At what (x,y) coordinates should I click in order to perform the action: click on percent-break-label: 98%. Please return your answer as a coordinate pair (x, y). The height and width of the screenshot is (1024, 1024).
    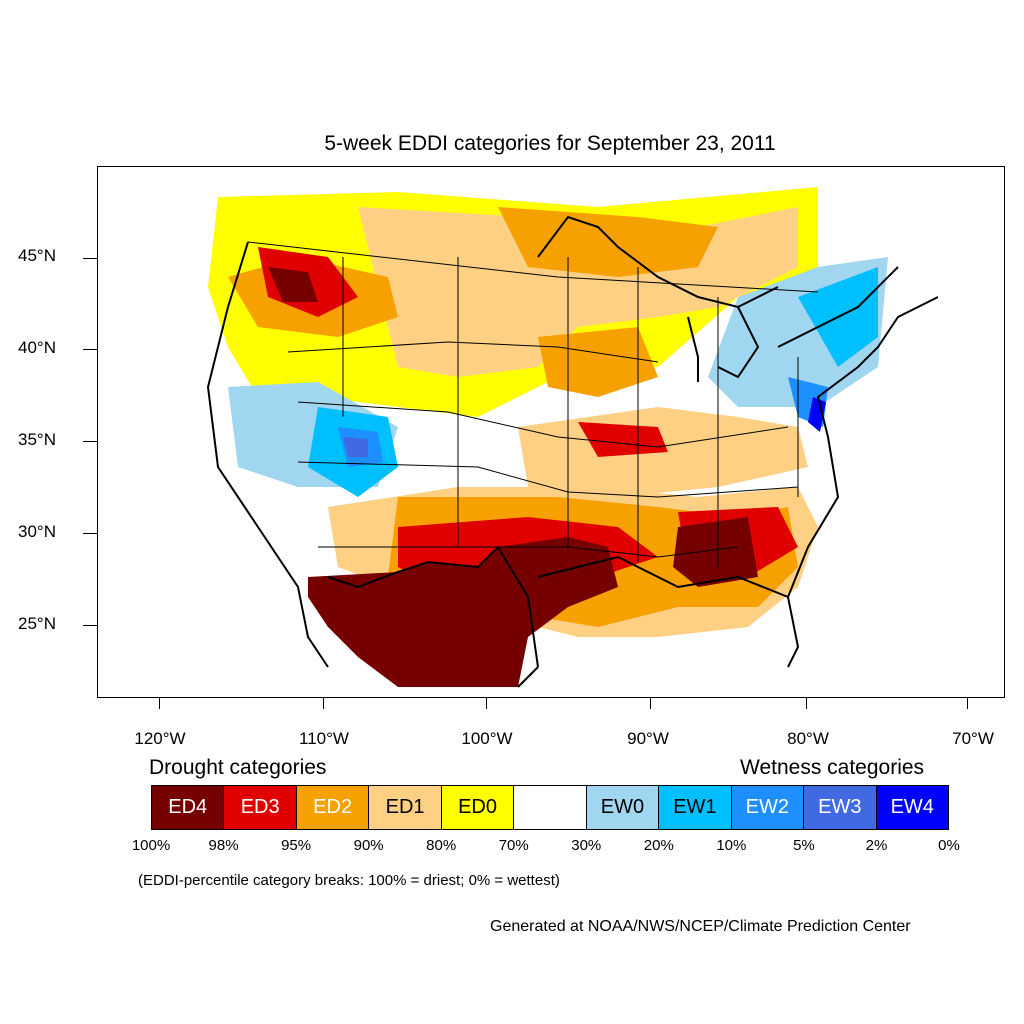
    Looking at the image, I should click on (223, 845).